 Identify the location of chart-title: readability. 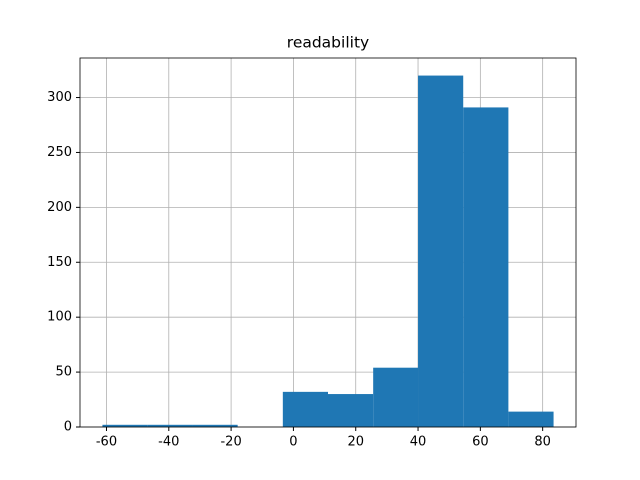
(328, 43).